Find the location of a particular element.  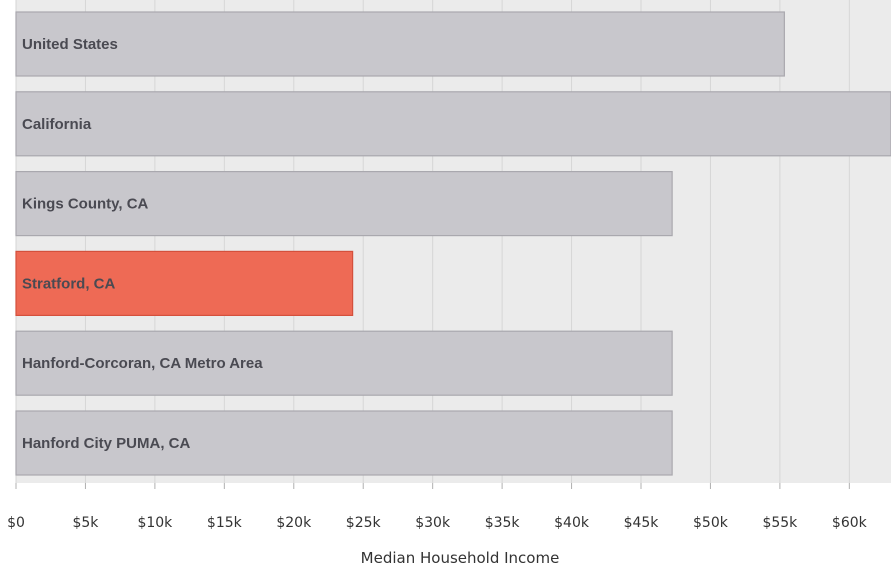

bar-kings-county-ca is located at coordinates (344, 204).